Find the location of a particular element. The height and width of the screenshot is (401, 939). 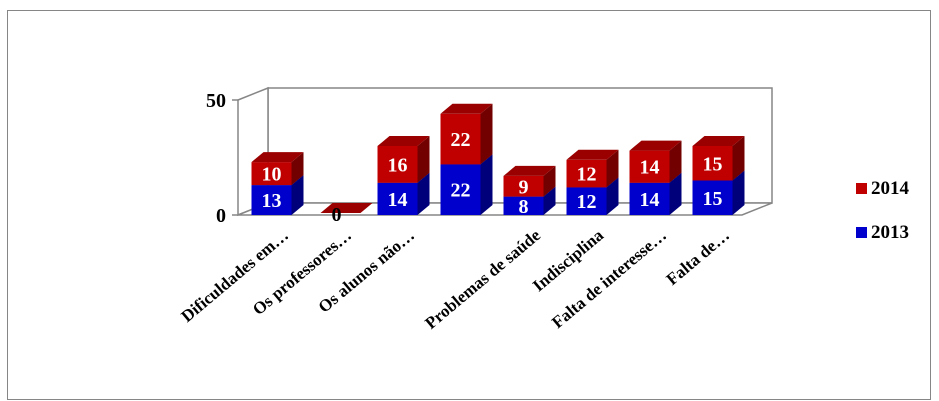

bar-2014-7-front is located at coordinates (712, 163).